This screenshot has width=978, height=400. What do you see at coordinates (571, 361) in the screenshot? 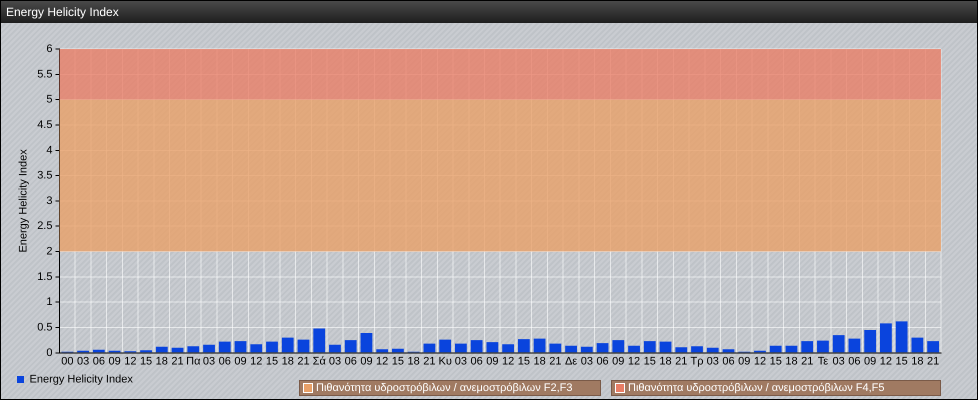
I see `x-tick-label: Δε` at bounding box center [571, 361].